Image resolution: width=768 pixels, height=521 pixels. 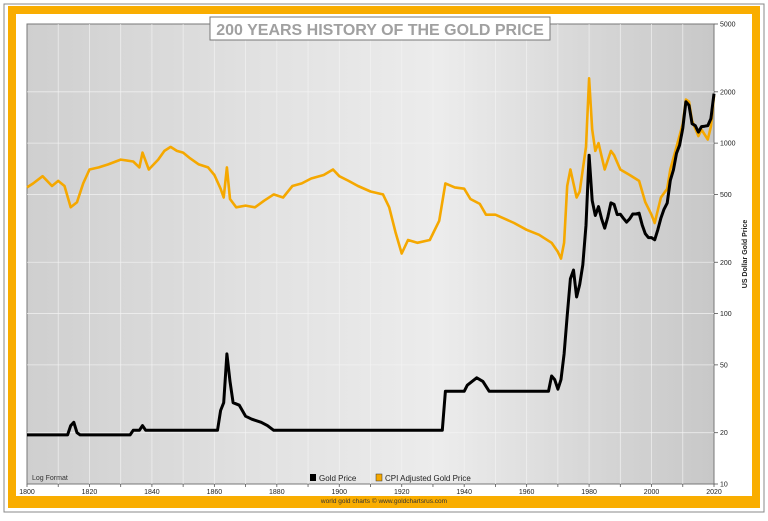 I want to click on y-tick-label: 100, so click(x=726, y=314).